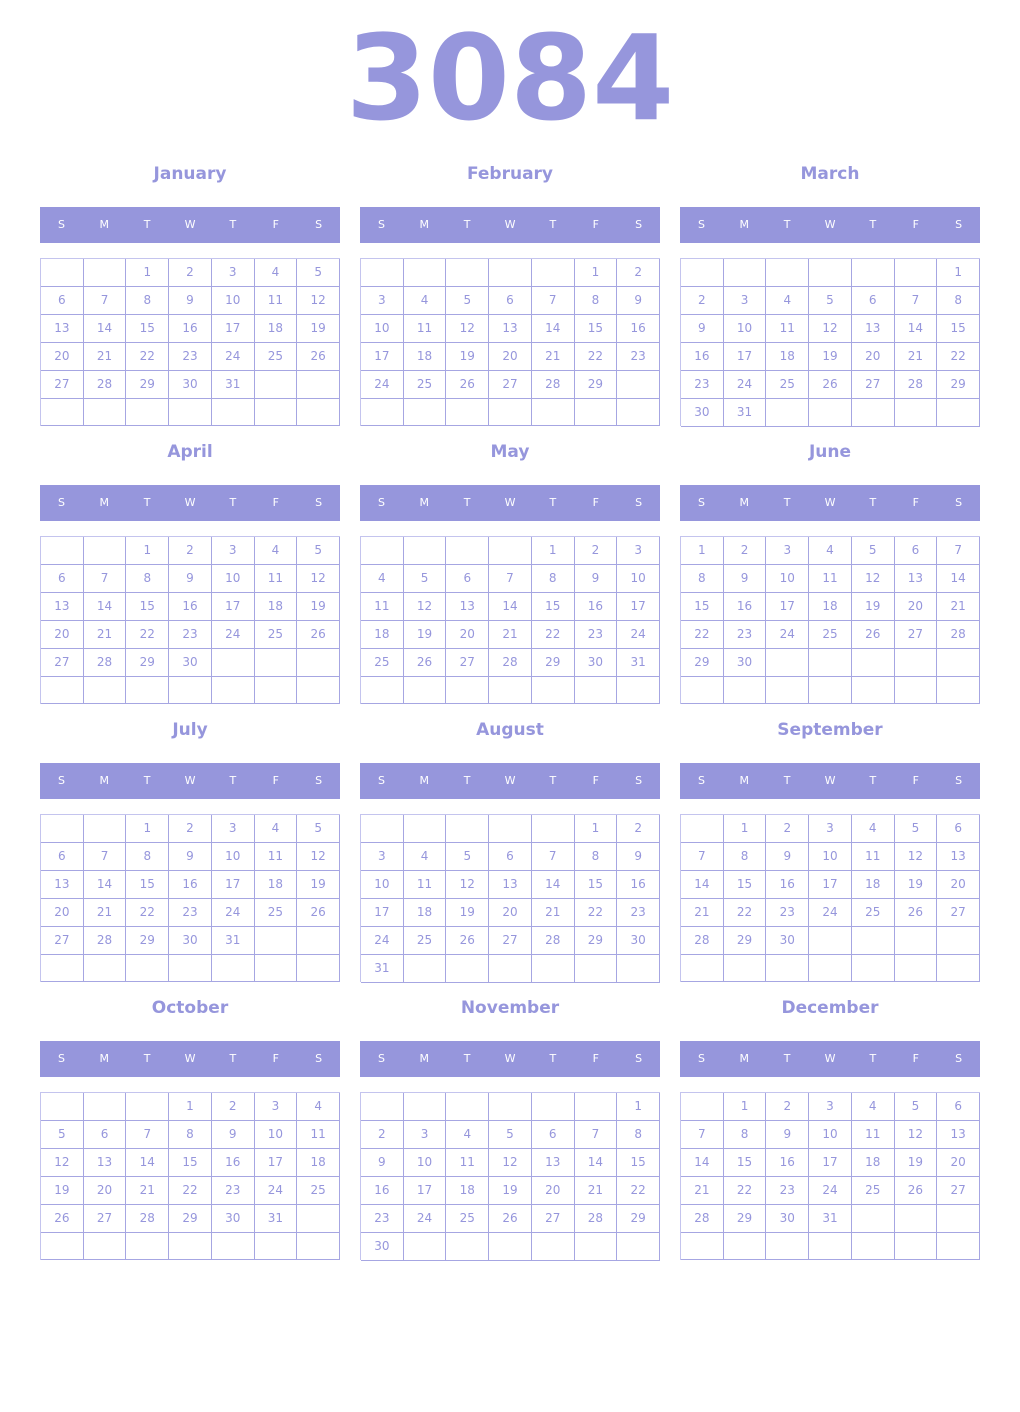 The height and width of the screenshot is (1412, 1020). I want to click on day-cell: 8, so click(148, 579).